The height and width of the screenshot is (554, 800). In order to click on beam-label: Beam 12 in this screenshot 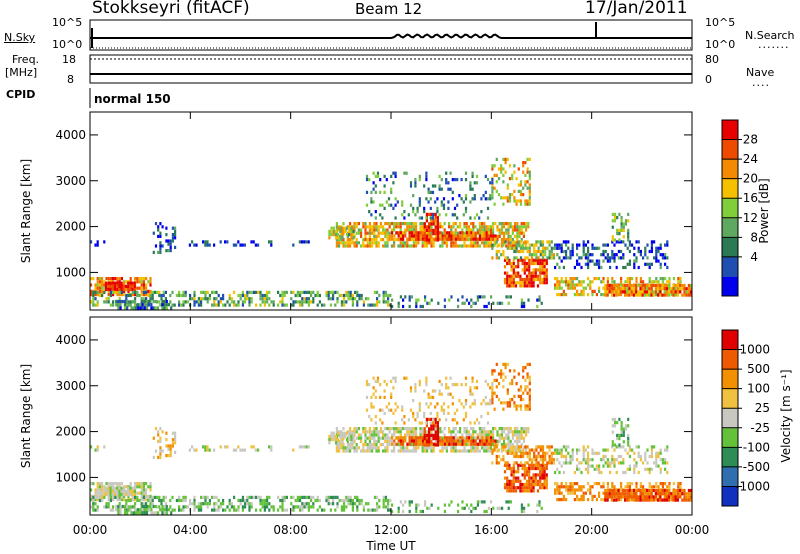, I will do `click(389, 9)`.